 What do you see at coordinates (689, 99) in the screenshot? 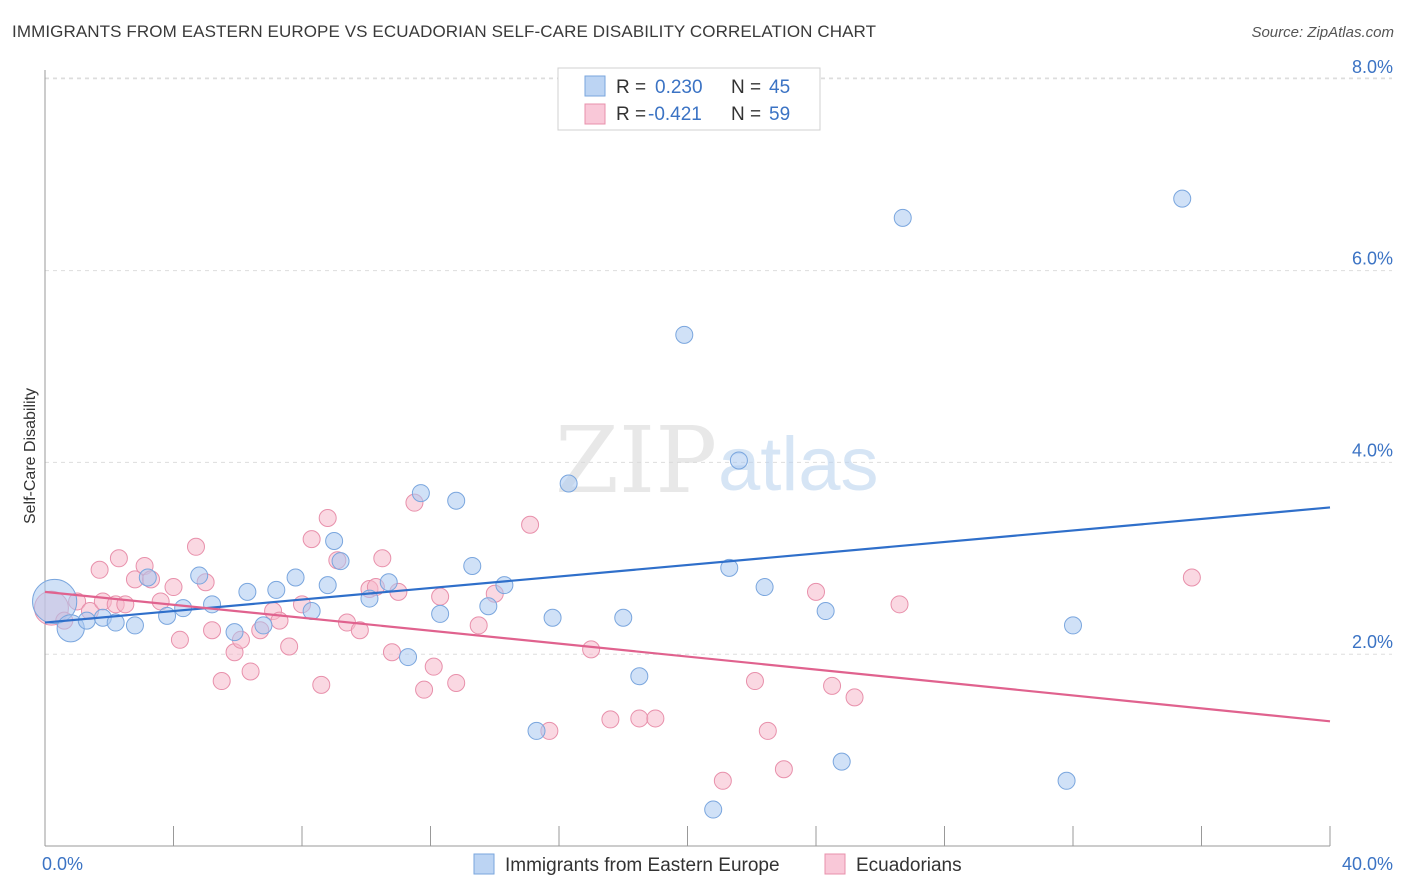
I see `stats-legend: R = 0.230 N = 45 R = -0.421 N = 59` at bounding box center [689, 99].